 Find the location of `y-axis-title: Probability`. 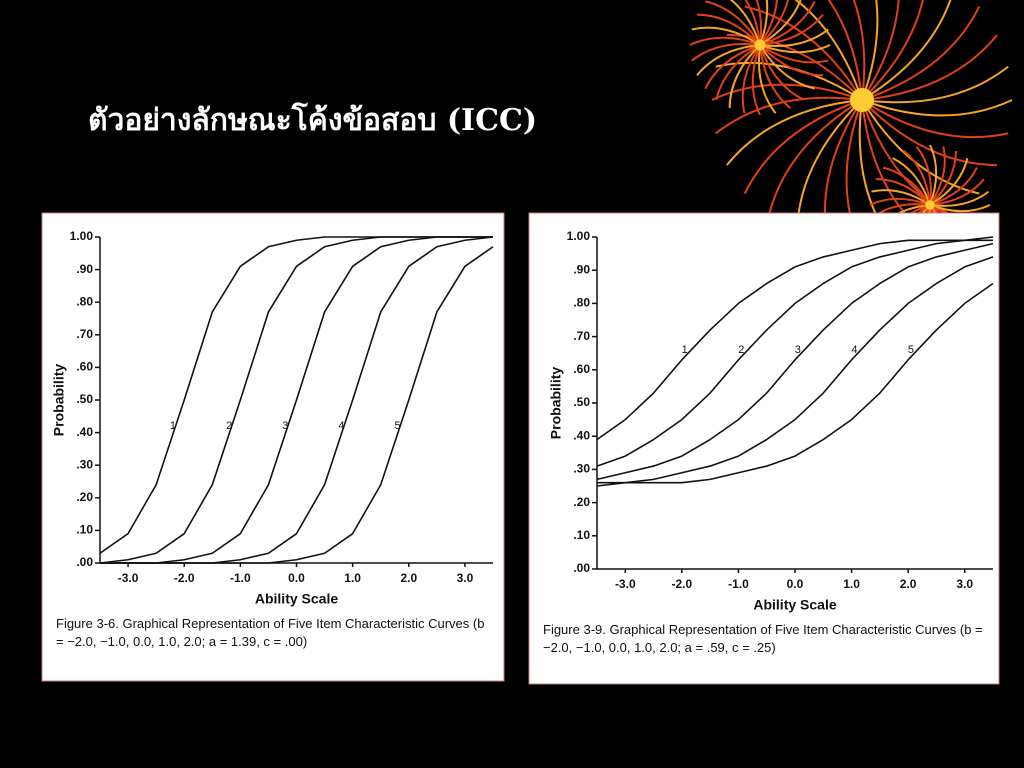

y-axis-title: Probability is located at coordinates (556, 403).